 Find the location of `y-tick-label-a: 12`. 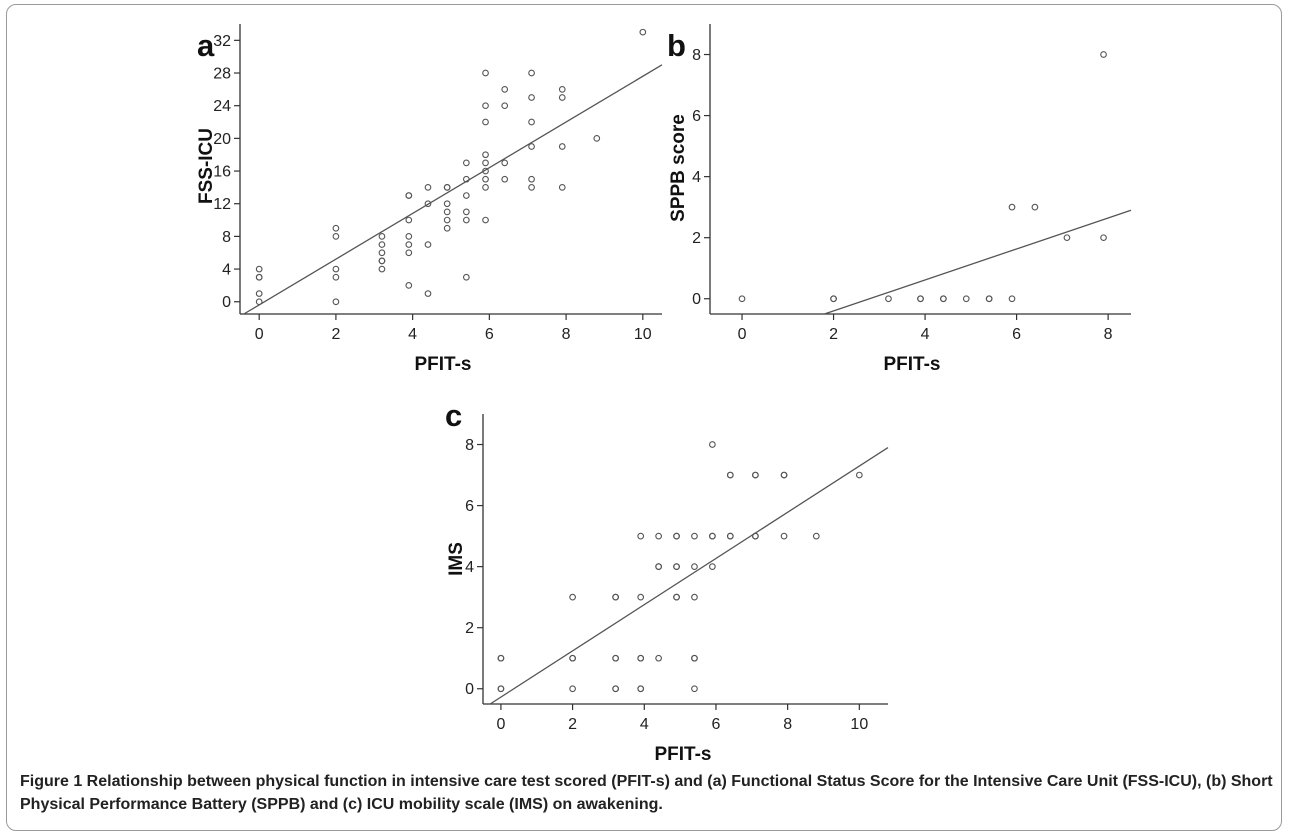

y-tick-label-a: 12 is located at coordinates (222, 204).